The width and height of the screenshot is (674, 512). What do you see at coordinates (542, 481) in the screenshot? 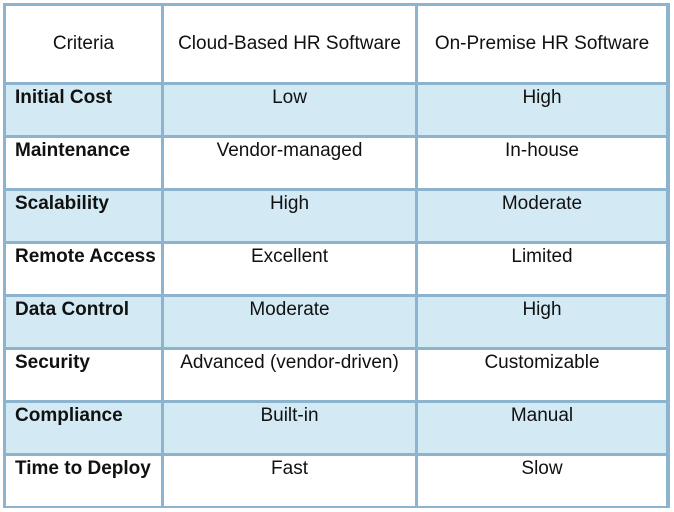
I see `row-onprem-value: Slow` at bounding box center [542, 481].